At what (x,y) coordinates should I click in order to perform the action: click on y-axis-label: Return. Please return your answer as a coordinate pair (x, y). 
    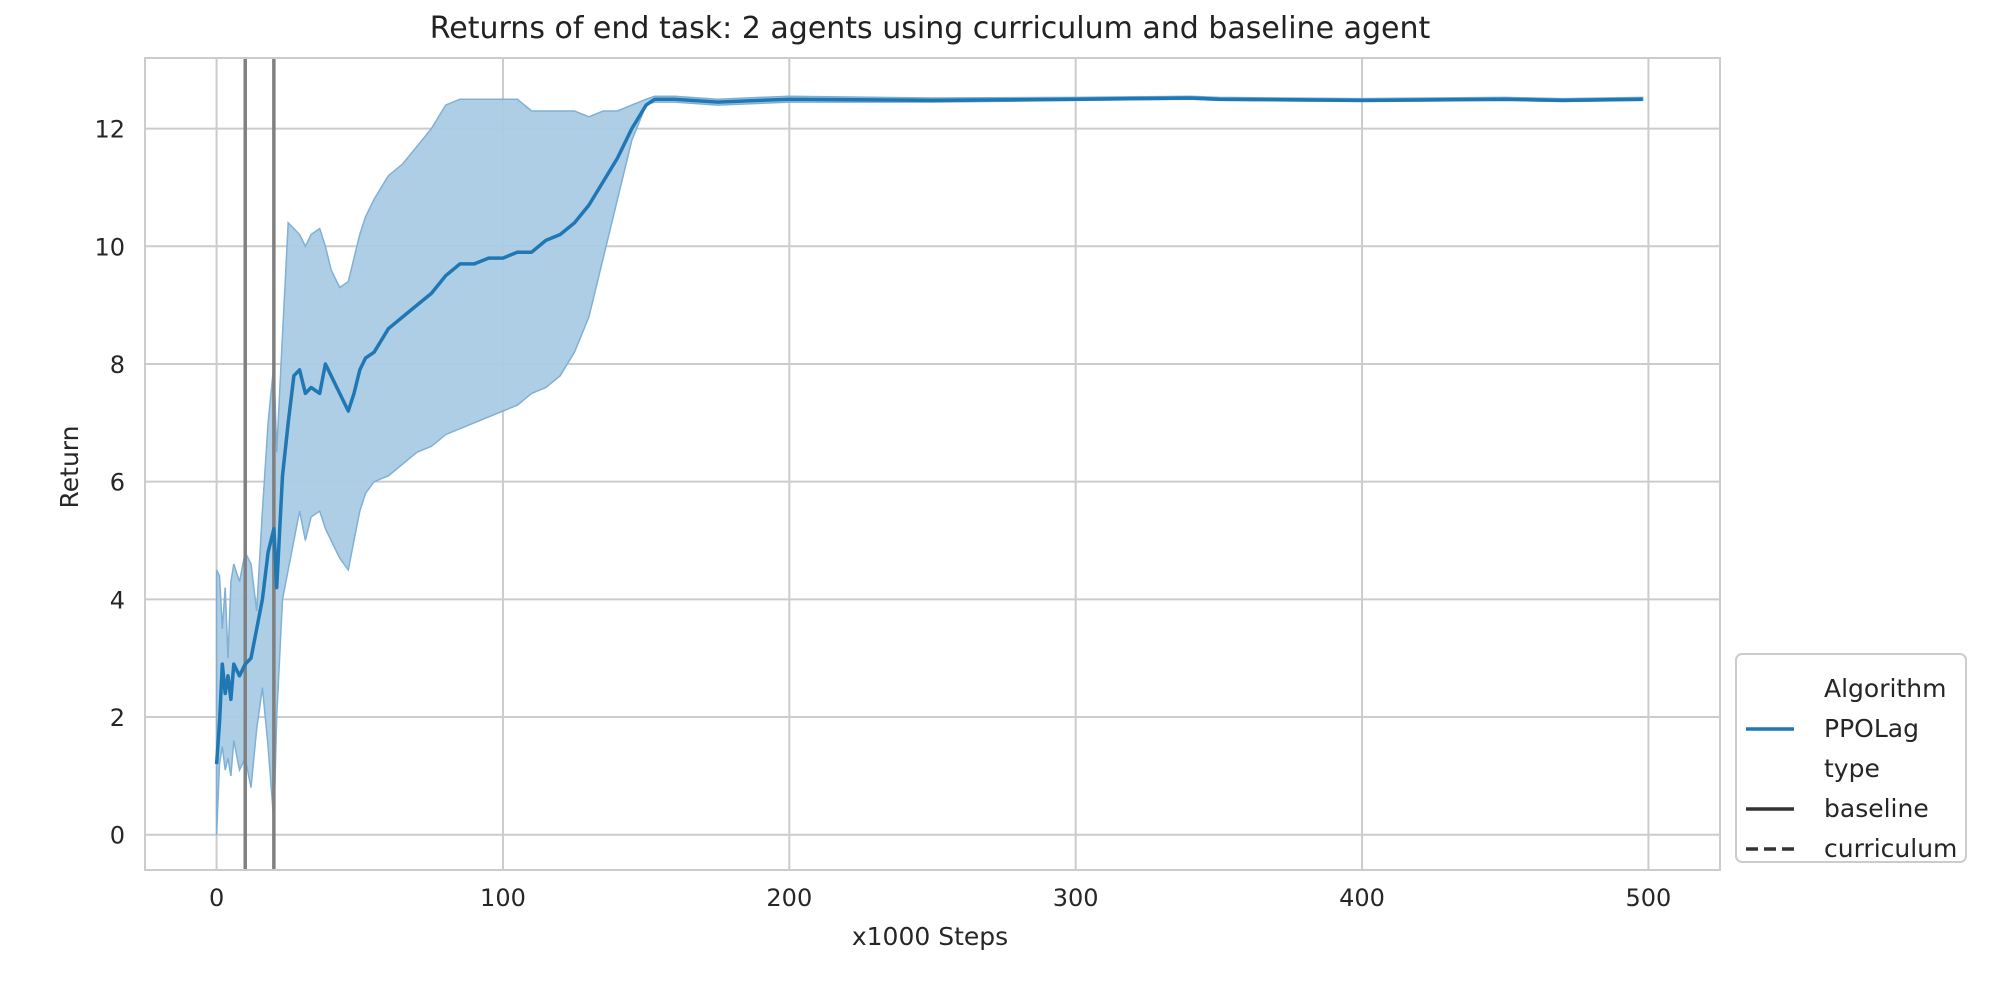
    Looking at the image, I should click on (69, 467).